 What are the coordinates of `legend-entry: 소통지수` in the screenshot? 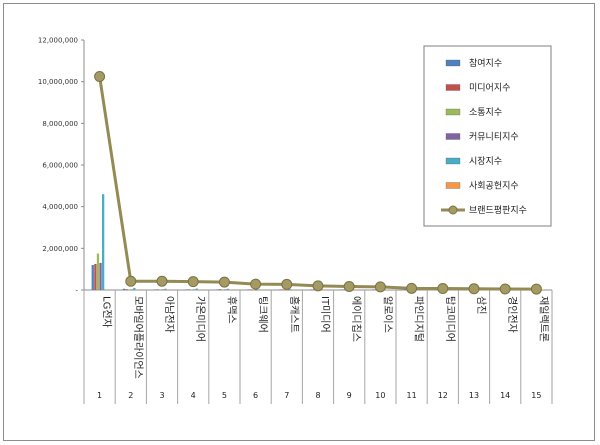 It's located at (485, 112).